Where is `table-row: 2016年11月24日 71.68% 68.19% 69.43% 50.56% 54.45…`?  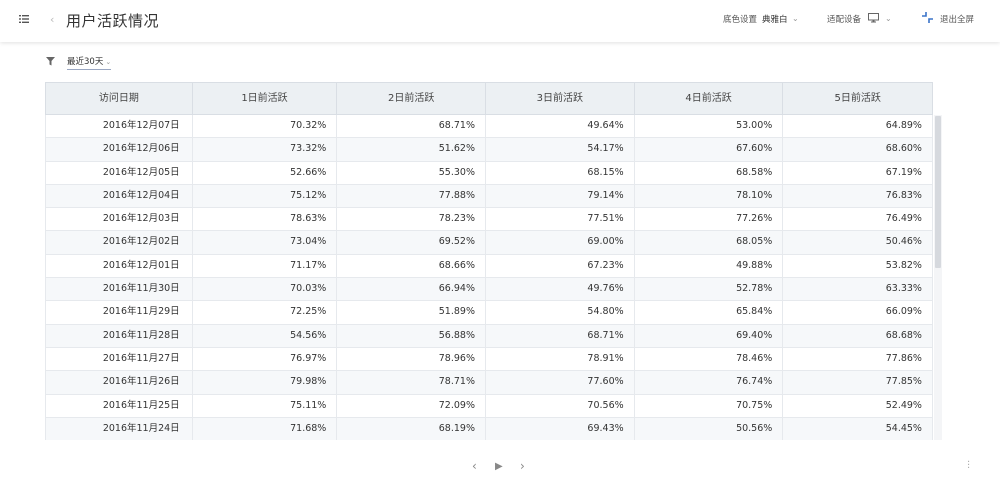
table-row: 2016年11月24日 71.68% 68.19% 69.43% 50.56% 54.45… is located at coordinates (489, 428).